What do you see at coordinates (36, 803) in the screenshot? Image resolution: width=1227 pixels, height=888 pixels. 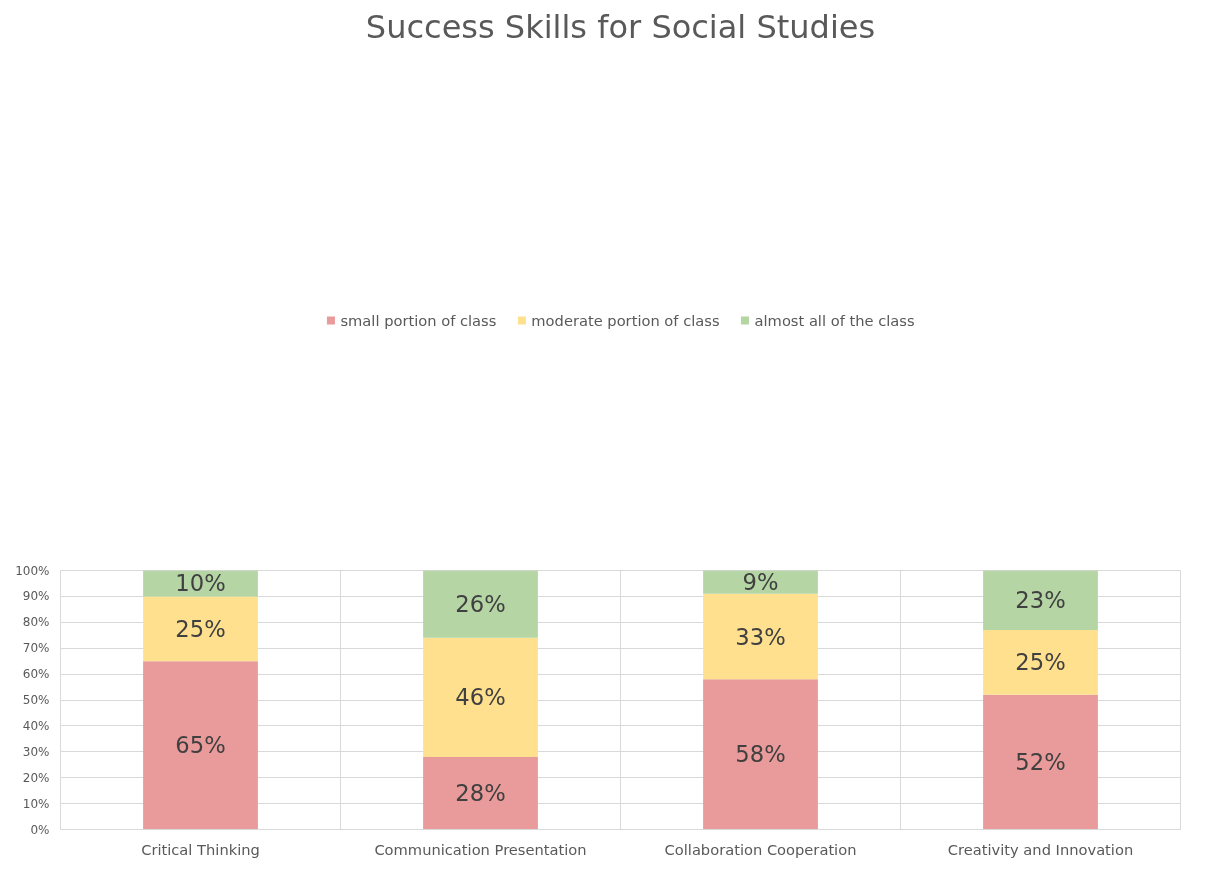 I see `y-tick-label: 10%` at bounding box center [36, 803].